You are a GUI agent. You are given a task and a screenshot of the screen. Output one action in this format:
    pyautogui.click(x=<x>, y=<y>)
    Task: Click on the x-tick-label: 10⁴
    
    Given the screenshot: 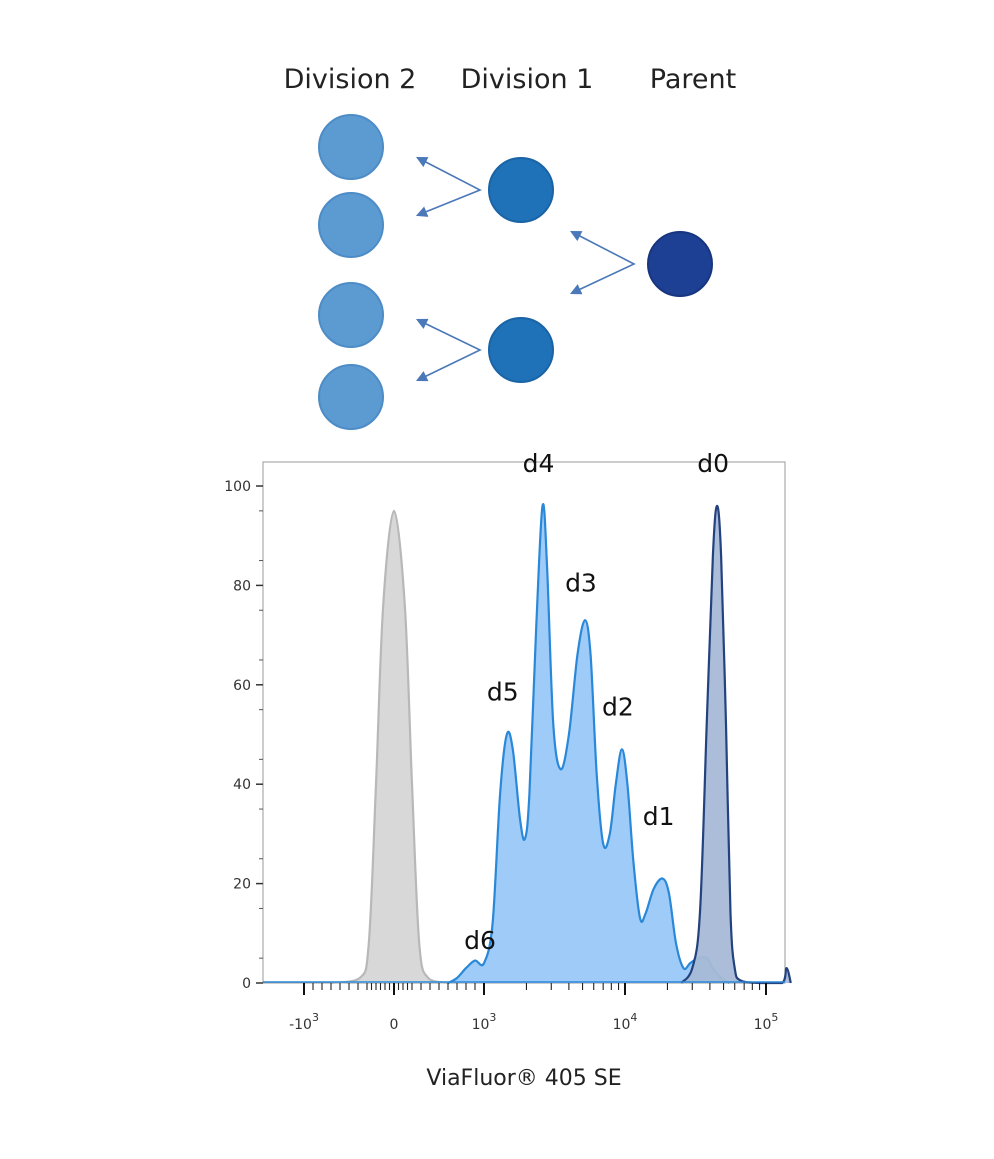 What is the action you would take?
    pyautogui.click(x=625, y=1022)
    